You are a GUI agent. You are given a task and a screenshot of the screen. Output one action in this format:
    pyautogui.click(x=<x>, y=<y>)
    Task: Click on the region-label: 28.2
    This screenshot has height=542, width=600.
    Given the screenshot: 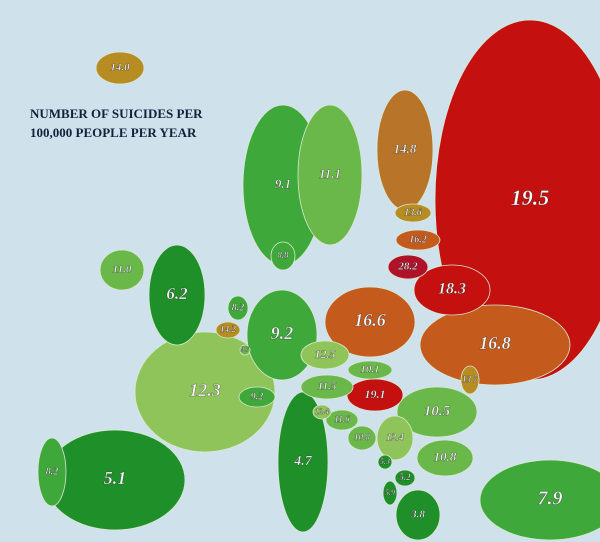 What is the action you would take?
    pyautogui.click(x=407, y=267)
    